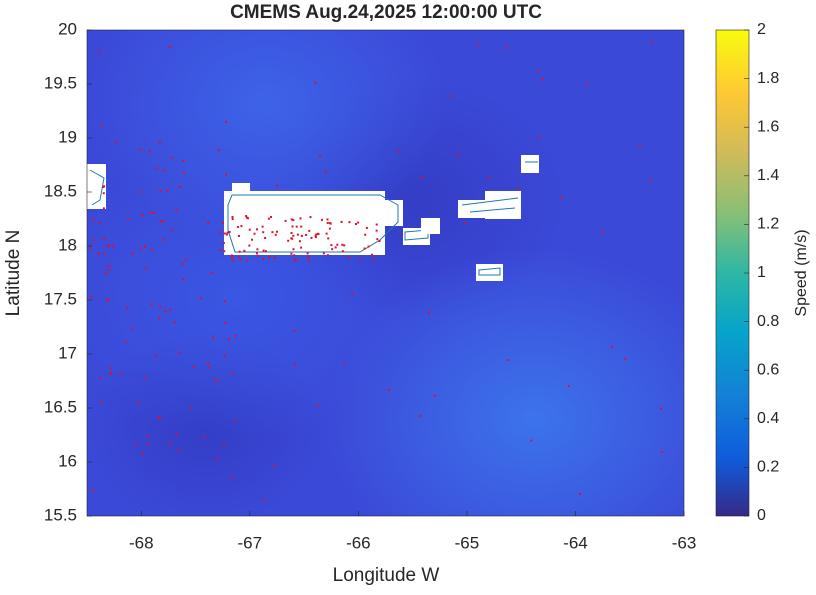 The height and width of the screenshot is (595, 816). What do you see at coordinates (60, 82) in the screenshot?
I see `y-tick-label: 19.5` at bounding box center [60, 82].